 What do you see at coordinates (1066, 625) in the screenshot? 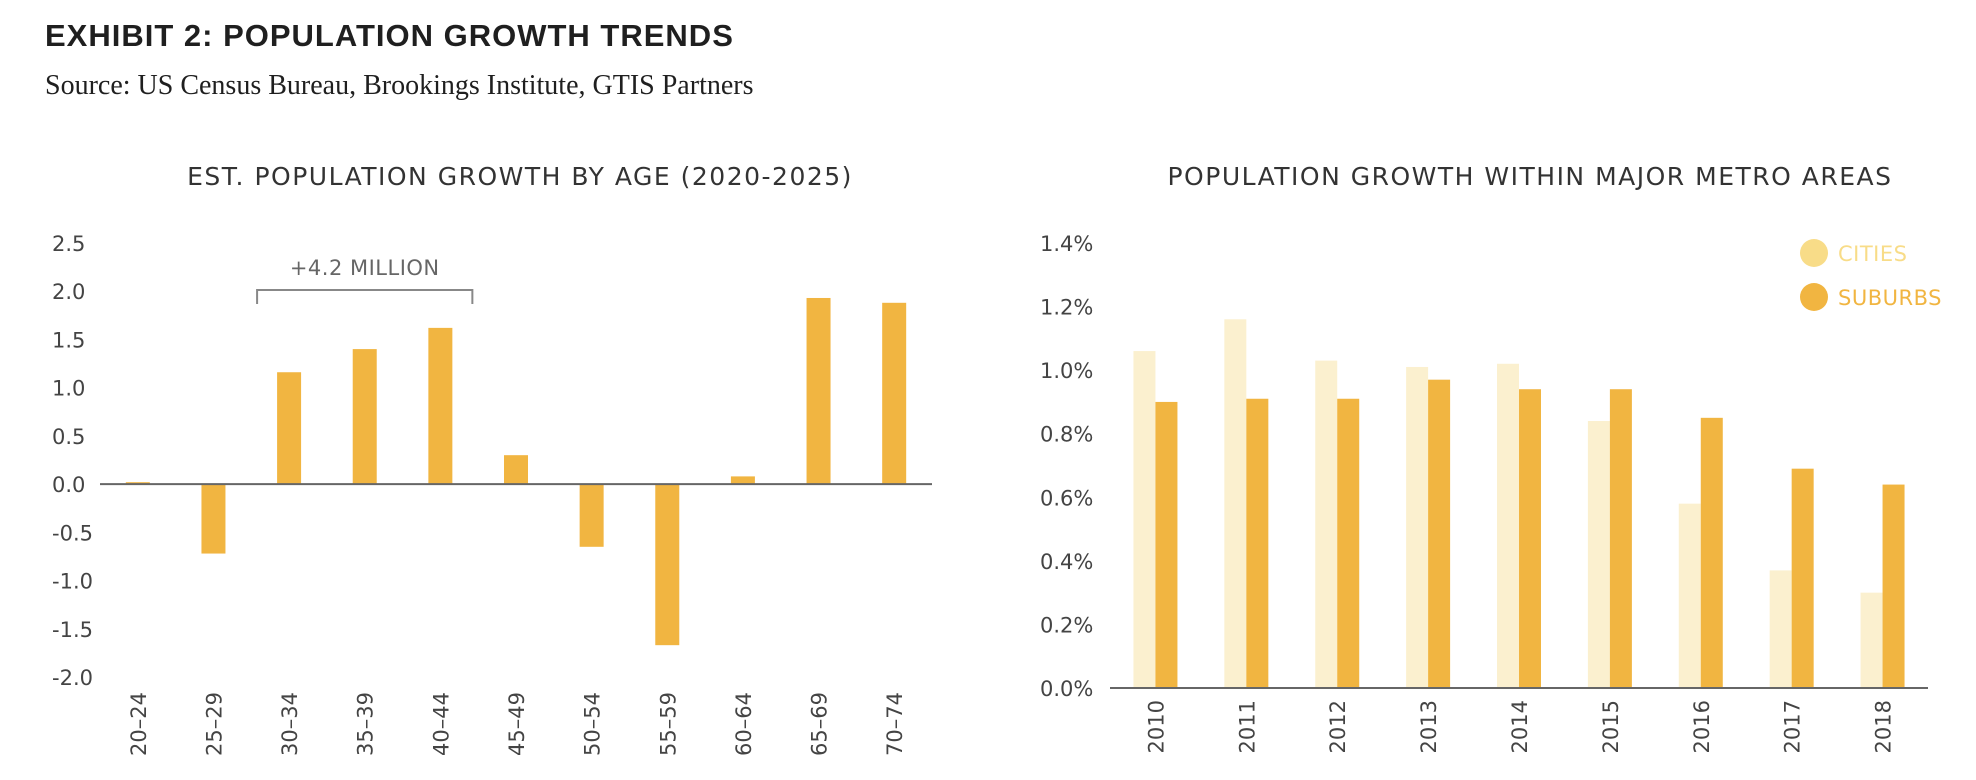
I see `y-tick-label: 0.2%` at bounding box center [1066, 625].